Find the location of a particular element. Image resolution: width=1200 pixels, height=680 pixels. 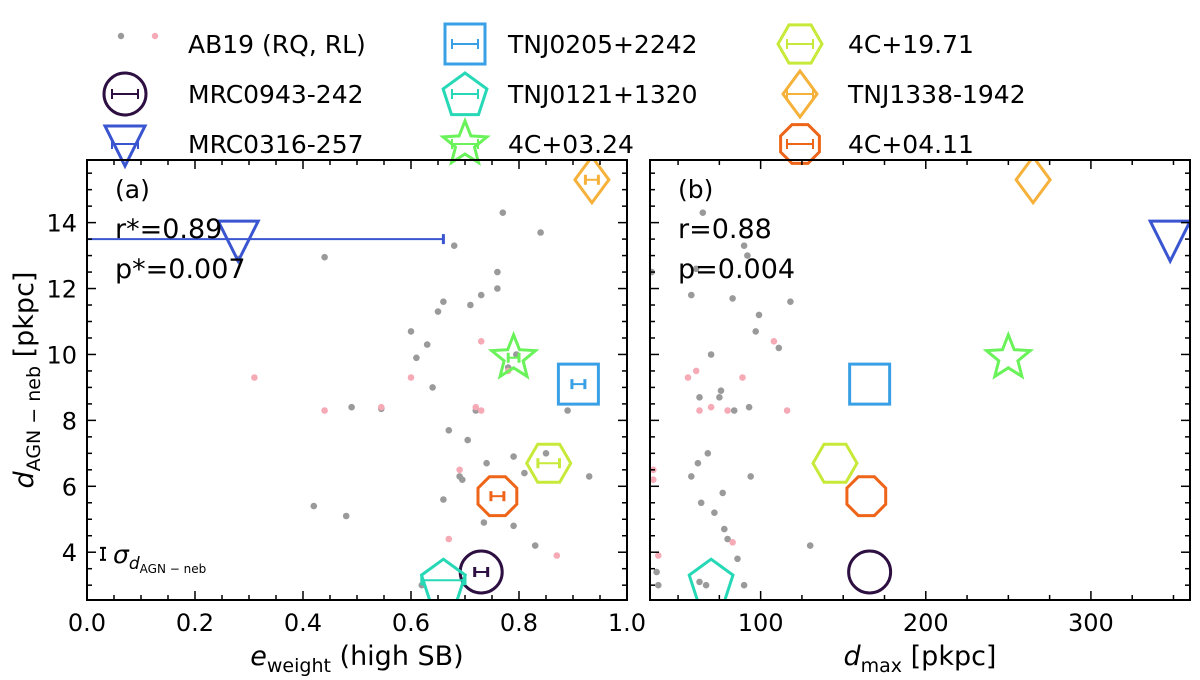

x-tick-label: 100 is located at coordinates (761, 623).